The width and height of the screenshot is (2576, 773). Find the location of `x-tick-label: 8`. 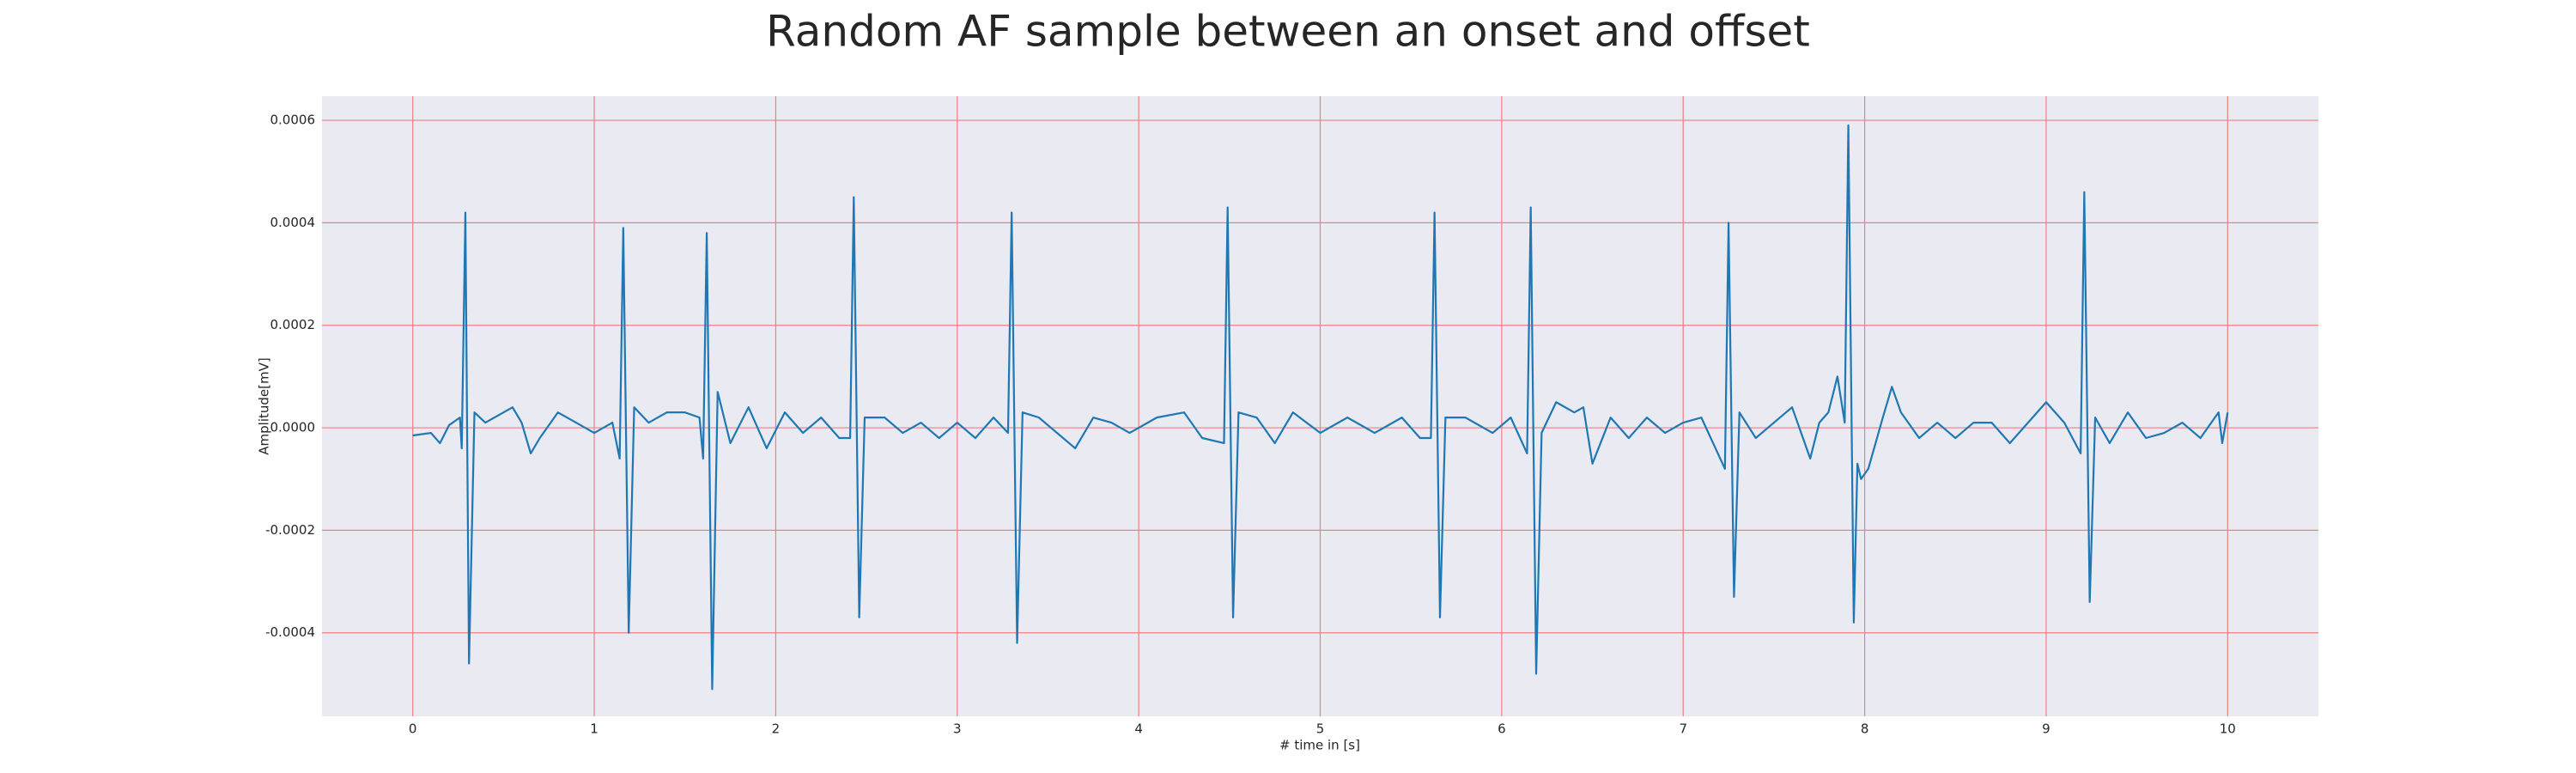

x-tick-label: 8 is located at coordinates (1865, 729).